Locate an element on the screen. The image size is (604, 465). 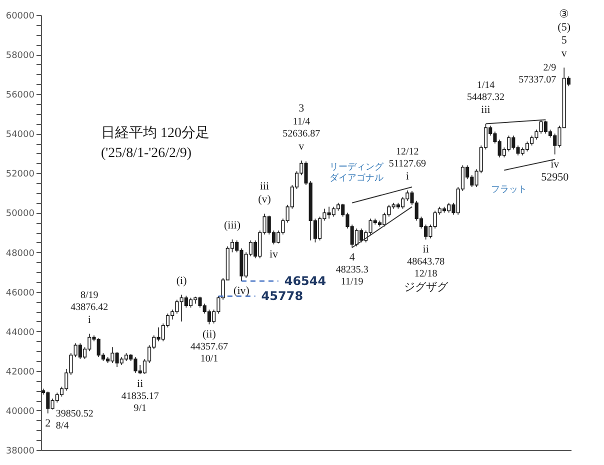
y-tick-label: 60000 is located at coordinates (20, 17).